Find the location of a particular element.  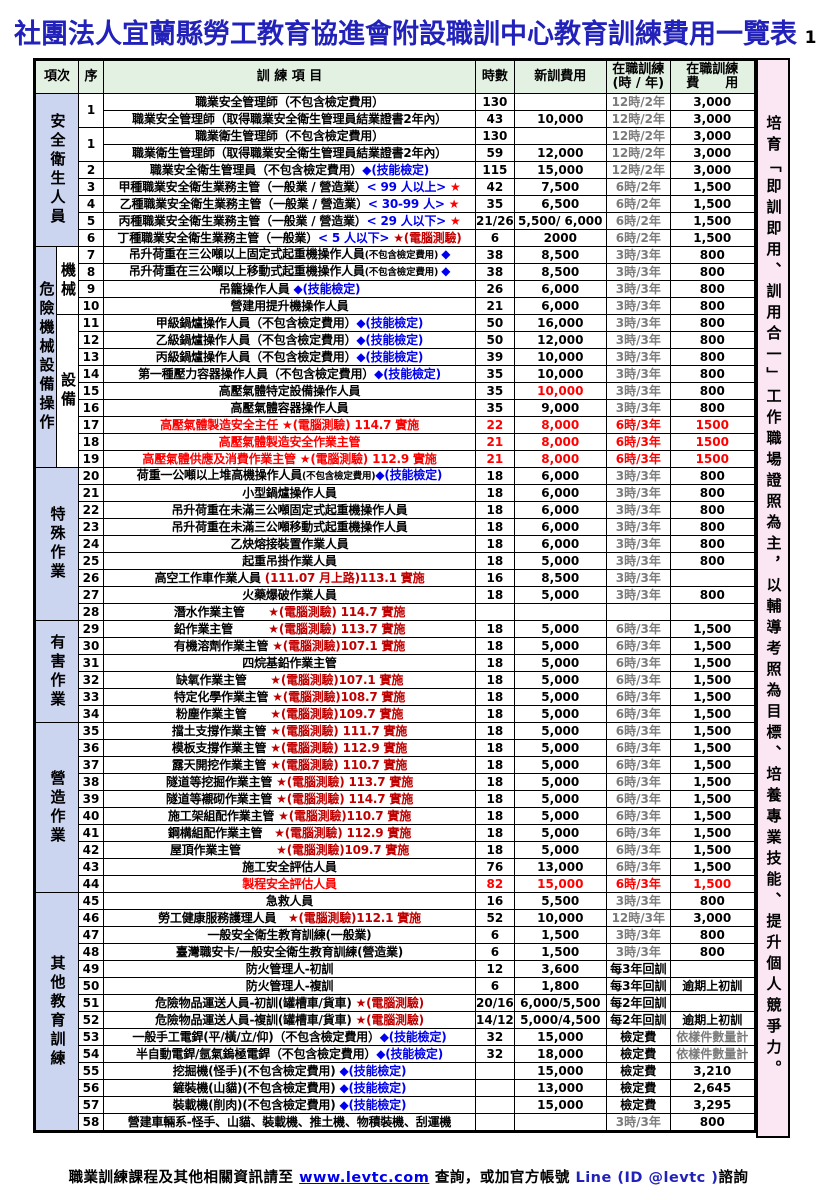

cell-hours: 32 is located at coordinates (495, 1054).